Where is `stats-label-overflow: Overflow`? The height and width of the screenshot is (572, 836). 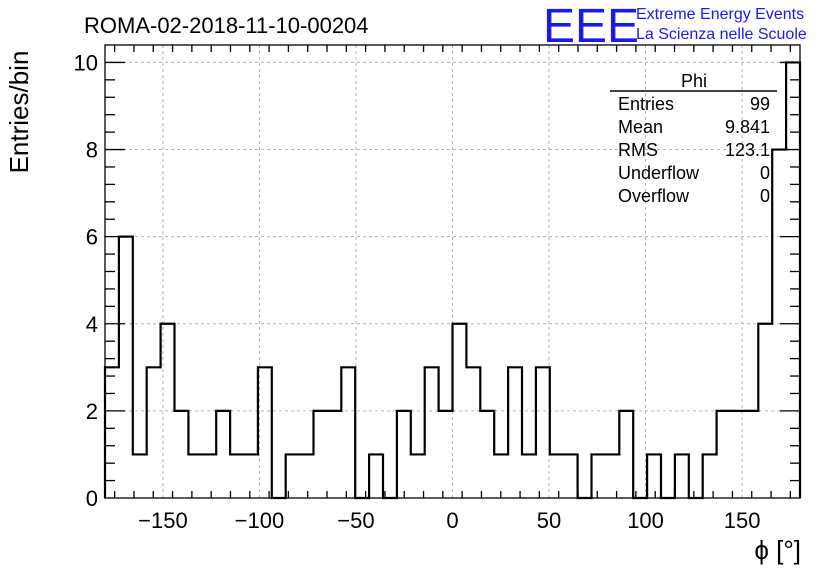 stats-label-overflow: Overflow is located at coordinates (654, 196).